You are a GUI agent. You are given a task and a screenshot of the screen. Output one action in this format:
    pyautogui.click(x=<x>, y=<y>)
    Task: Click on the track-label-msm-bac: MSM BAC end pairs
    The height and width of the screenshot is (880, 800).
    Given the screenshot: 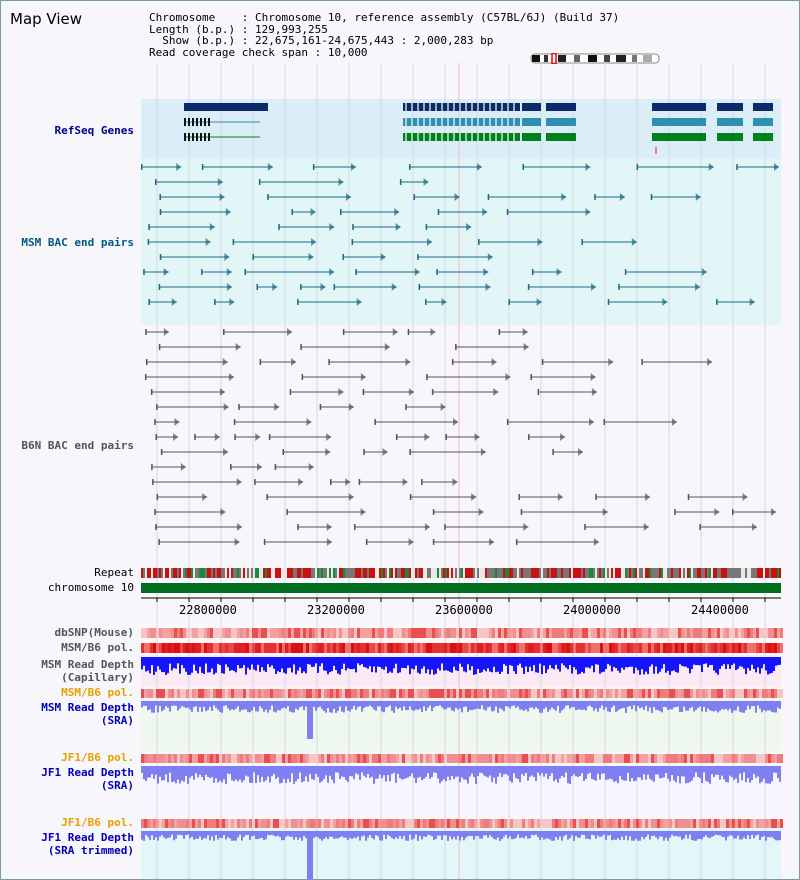 What is the action you would take?
    pyautogui.click(x=77, y=242)
    